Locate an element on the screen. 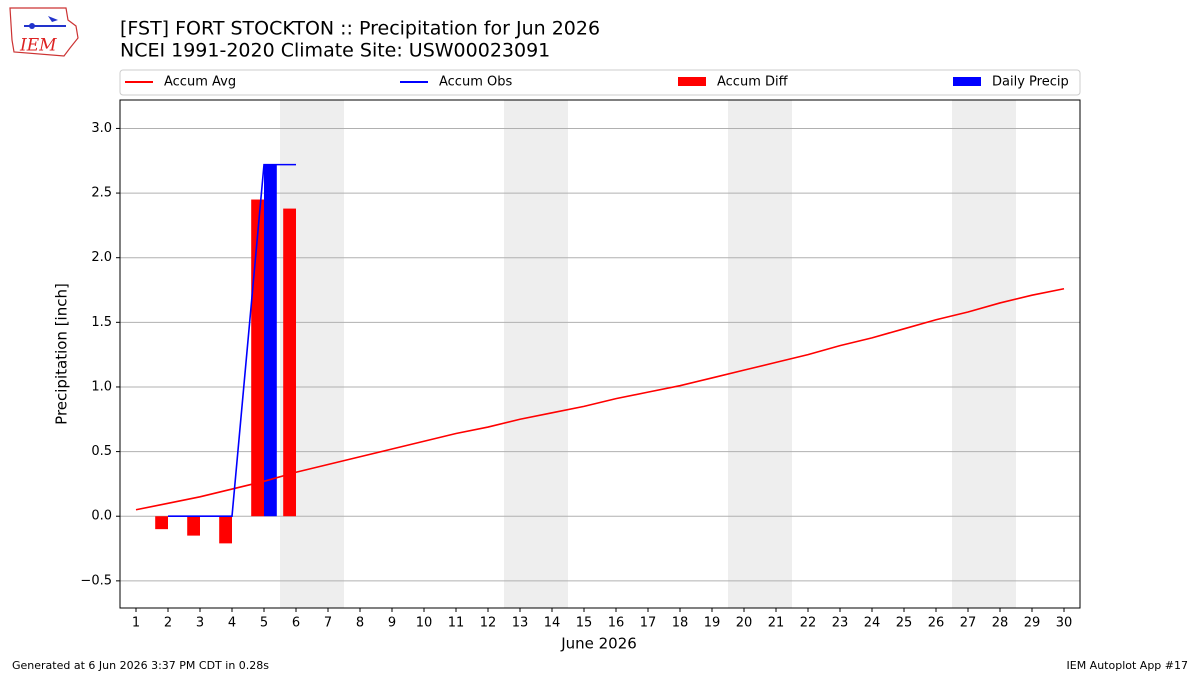 The width and height of the screenshot is (1200, 675). y-tick-label: 2.0 is located at coordinates (101, 257).